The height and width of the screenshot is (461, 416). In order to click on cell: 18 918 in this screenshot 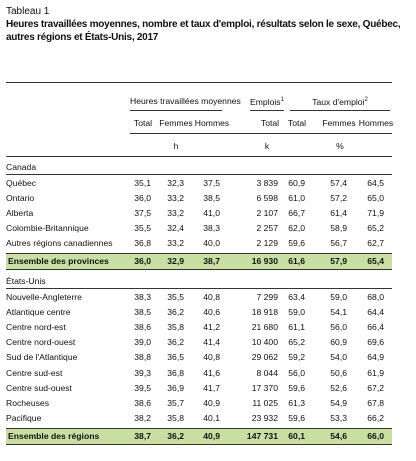, I will do `click(264, 312)`.